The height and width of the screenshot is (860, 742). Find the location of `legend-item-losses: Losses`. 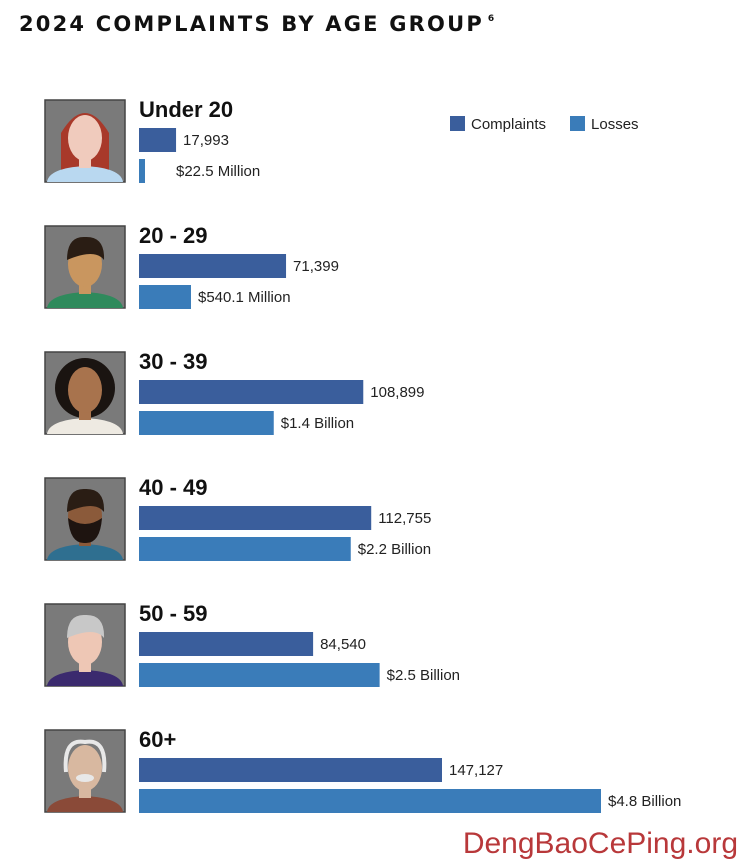

legend-item-losses: Losses is located at coordinates (604, 124).